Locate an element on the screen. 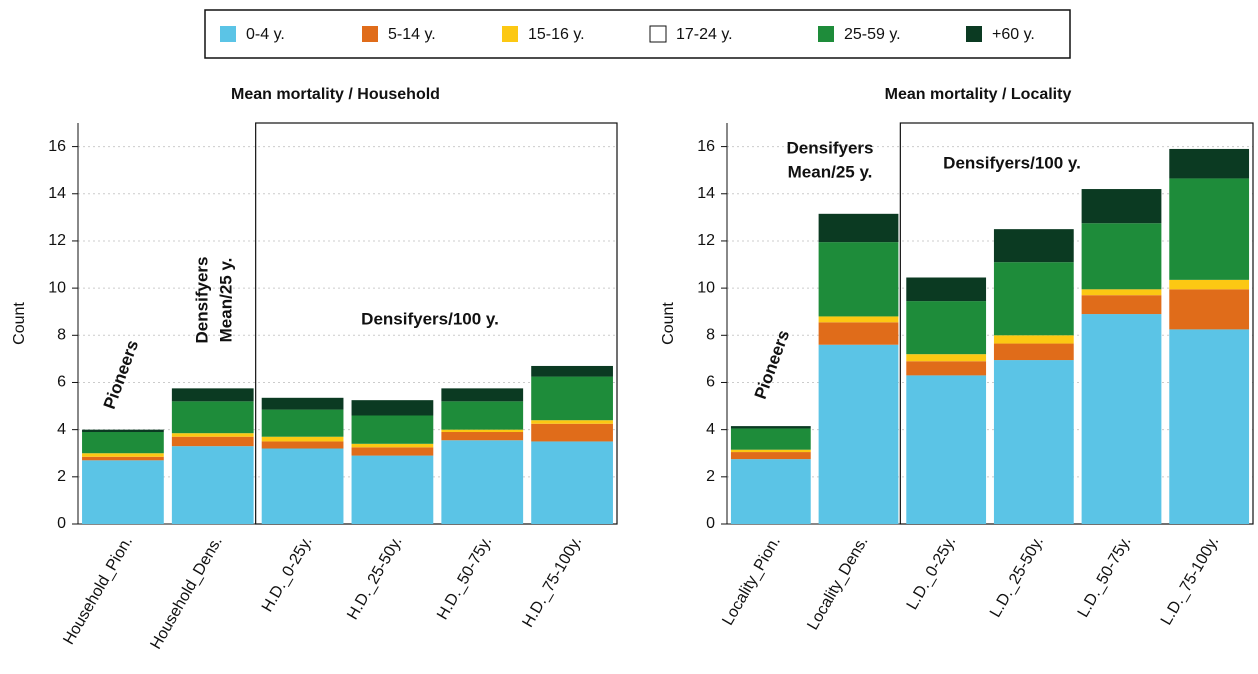 The height and width of the screenshot is (674, 1258). legend-box is located at coordinates (637, 34).